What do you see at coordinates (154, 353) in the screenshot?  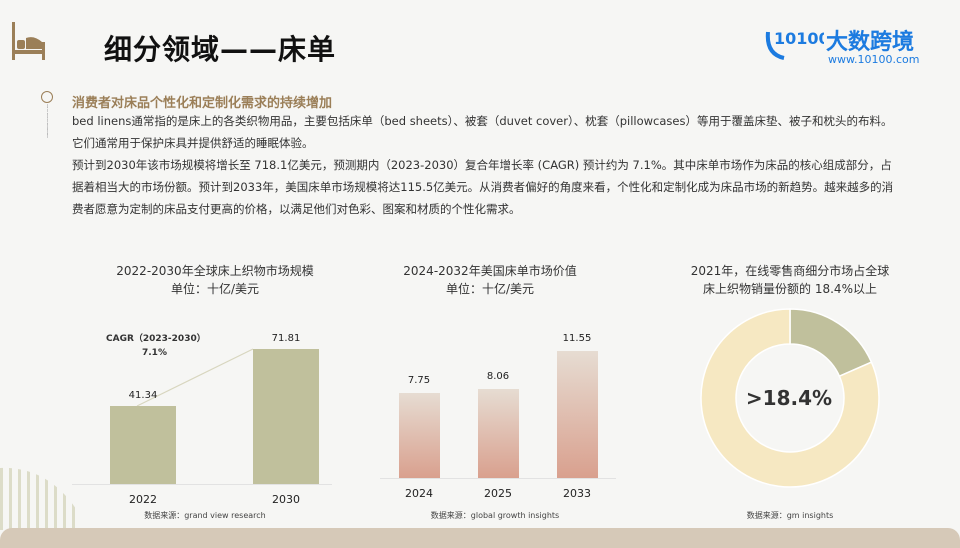 I see `cagr-value: 7.1%` at bounding box center [154, 353].